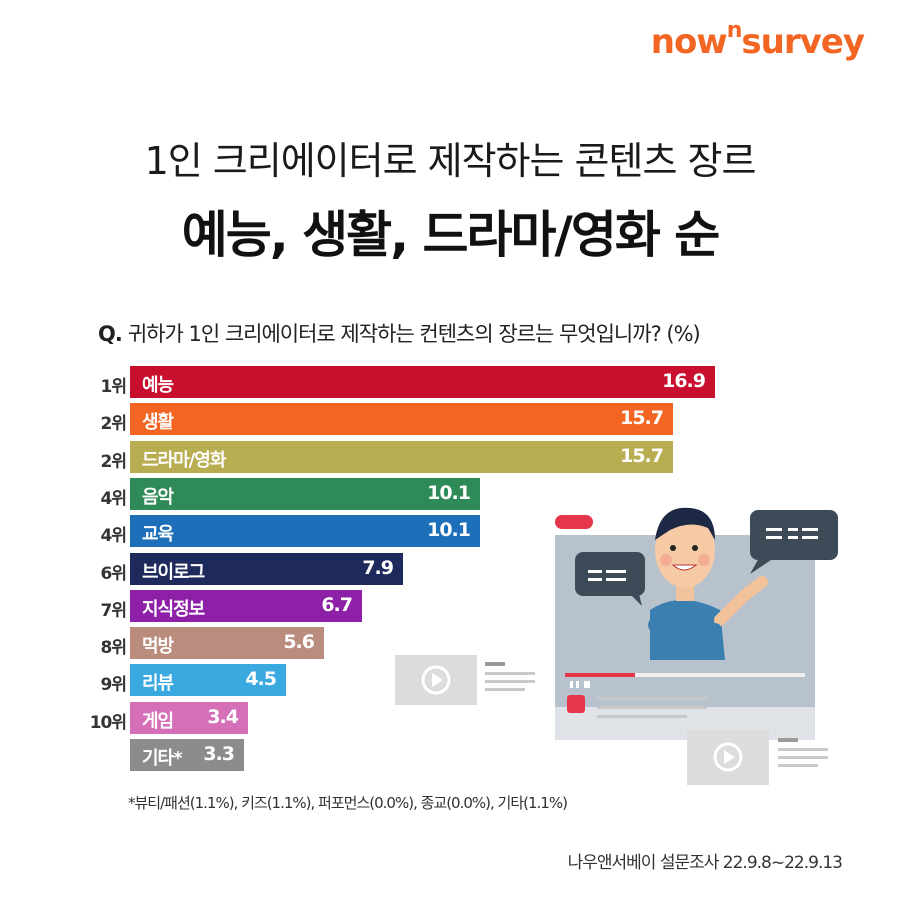 The width and height of the screenshot is (900, 900). What do you see at coordinates (110, 334) in the screenshot?
I see `question-prefix: Q.` at bounding box center [110, 334].